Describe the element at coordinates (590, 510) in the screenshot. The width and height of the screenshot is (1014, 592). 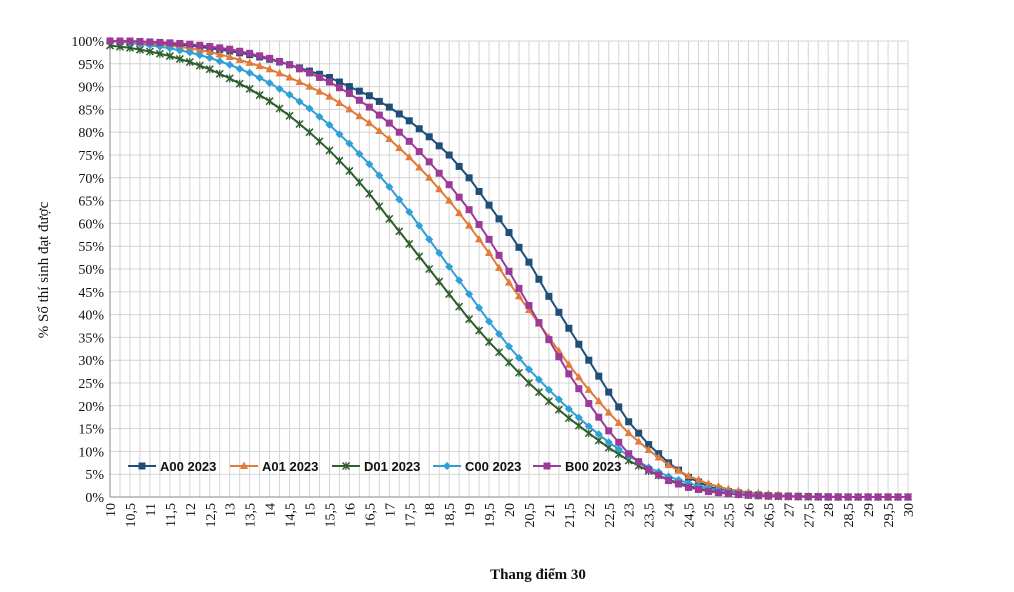
I see `x-tick-label: 22` at that location.